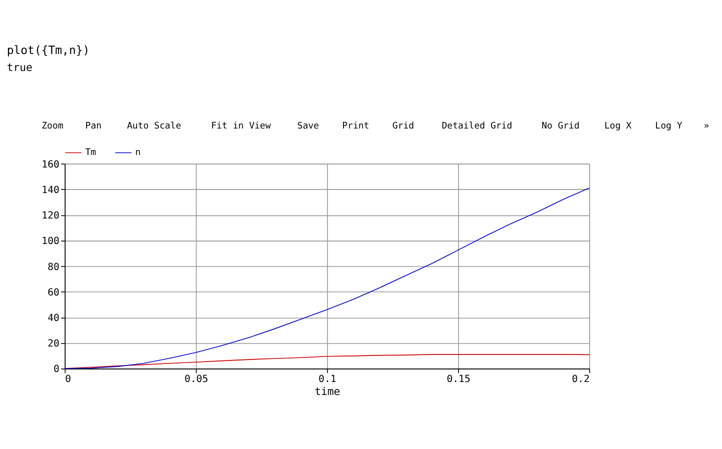 The height and width of the screenshot is (449, 722). Describe the element at coordinates (308, 126) in the screenshot. I see `text: Save` at that location.